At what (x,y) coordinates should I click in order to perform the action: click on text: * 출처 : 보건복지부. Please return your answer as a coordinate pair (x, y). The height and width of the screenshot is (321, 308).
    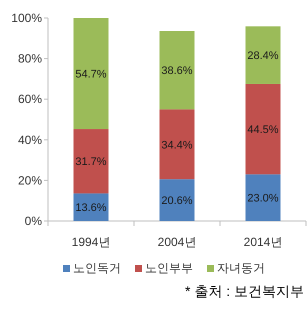
    Looking at the image, I should click on (244, 291).